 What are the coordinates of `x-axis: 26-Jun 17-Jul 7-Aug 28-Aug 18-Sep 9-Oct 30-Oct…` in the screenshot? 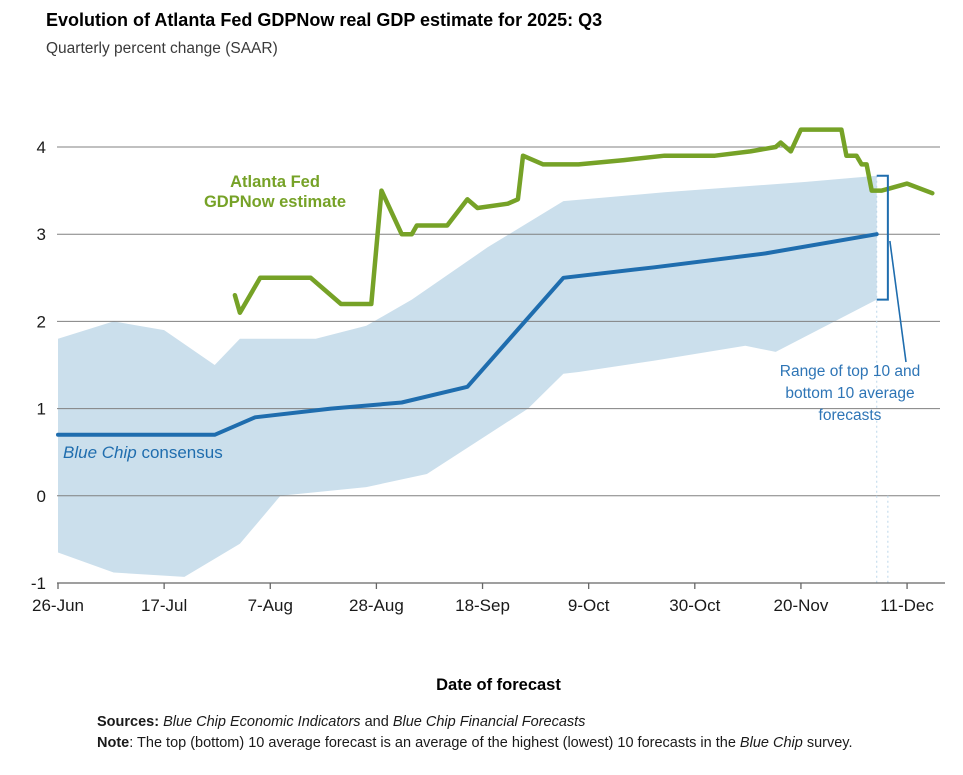 It's located at (488, 598).